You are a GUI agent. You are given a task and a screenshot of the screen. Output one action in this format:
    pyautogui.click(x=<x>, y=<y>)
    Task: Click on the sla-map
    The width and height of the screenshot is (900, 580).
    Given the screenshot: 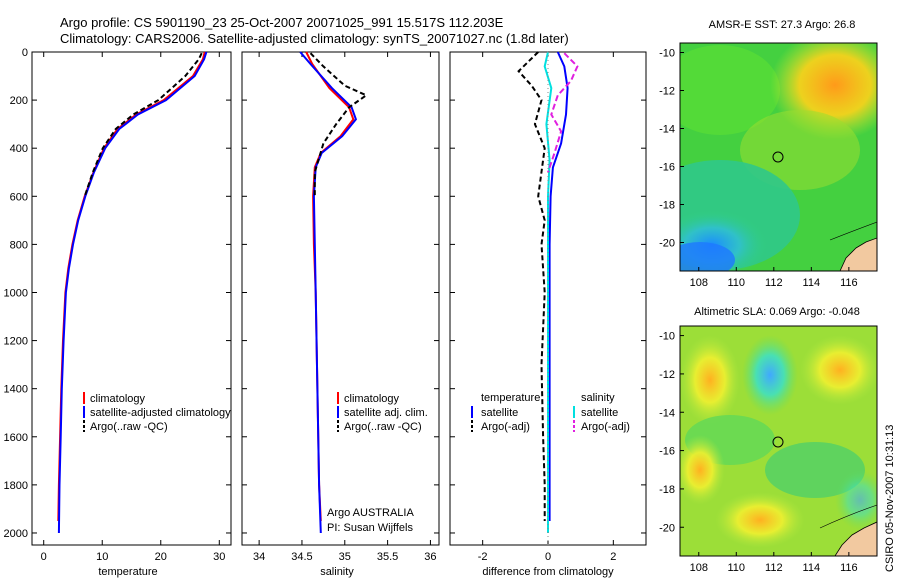 What is the action you would take?
    pyautogui.click(x=778, y=441)
    